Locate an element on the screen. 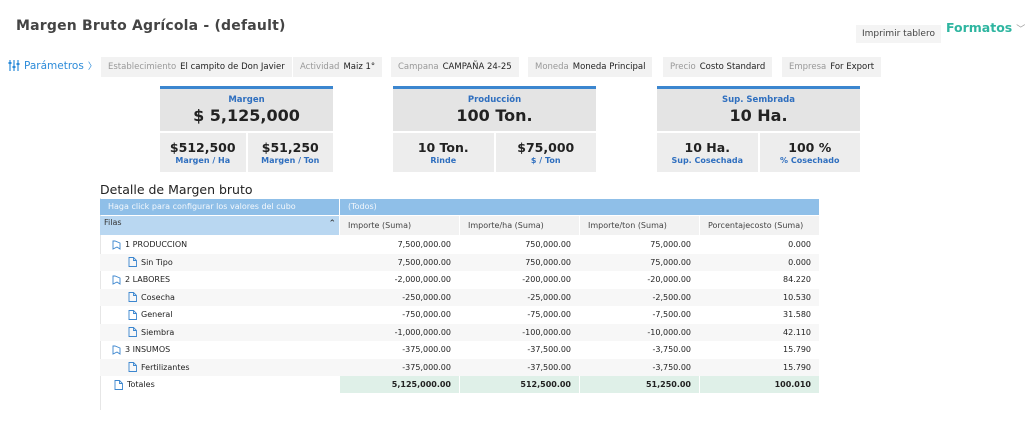 The width and height of the screenshot is (1028, 427). cell-value: -3,750.00 is located at coordinates (671, 367).